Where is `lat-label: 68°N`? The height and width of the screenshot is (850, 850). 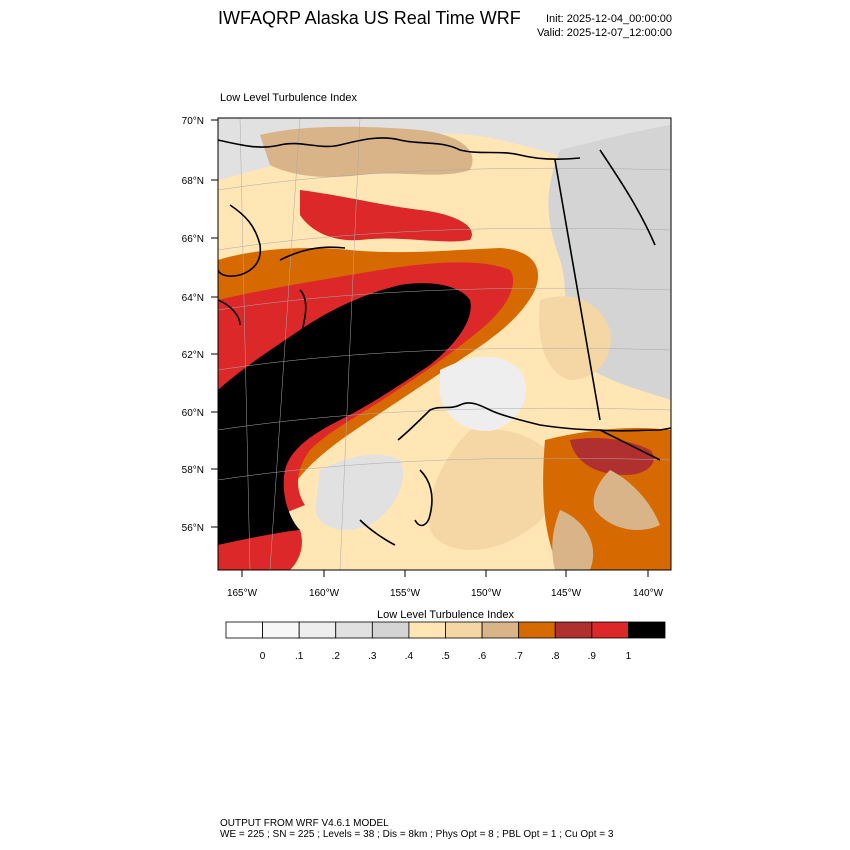
lat-label: 68°N is located at coordinates (193, 181).